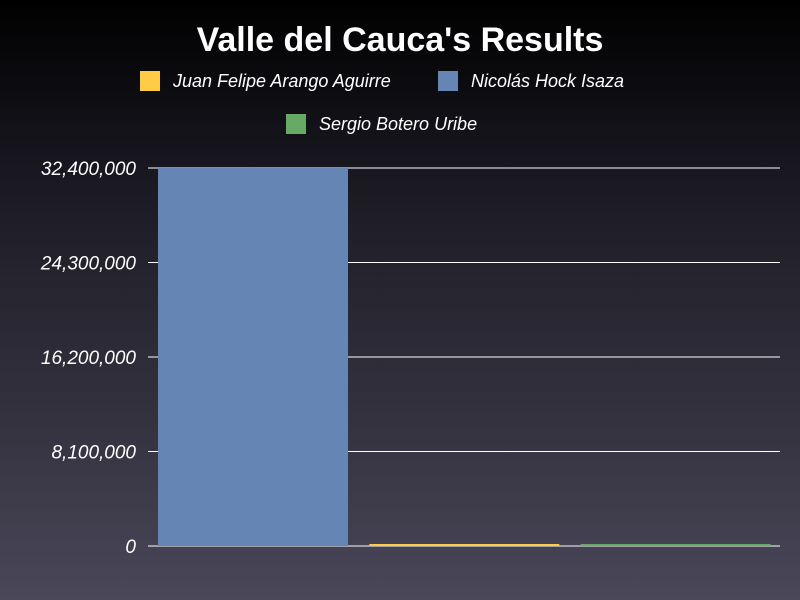  What do you see at coordinates (400, 40) in the screenshot?
I see `chart-title: Valle del Cauca's Results` at bounding box center [400, 40].